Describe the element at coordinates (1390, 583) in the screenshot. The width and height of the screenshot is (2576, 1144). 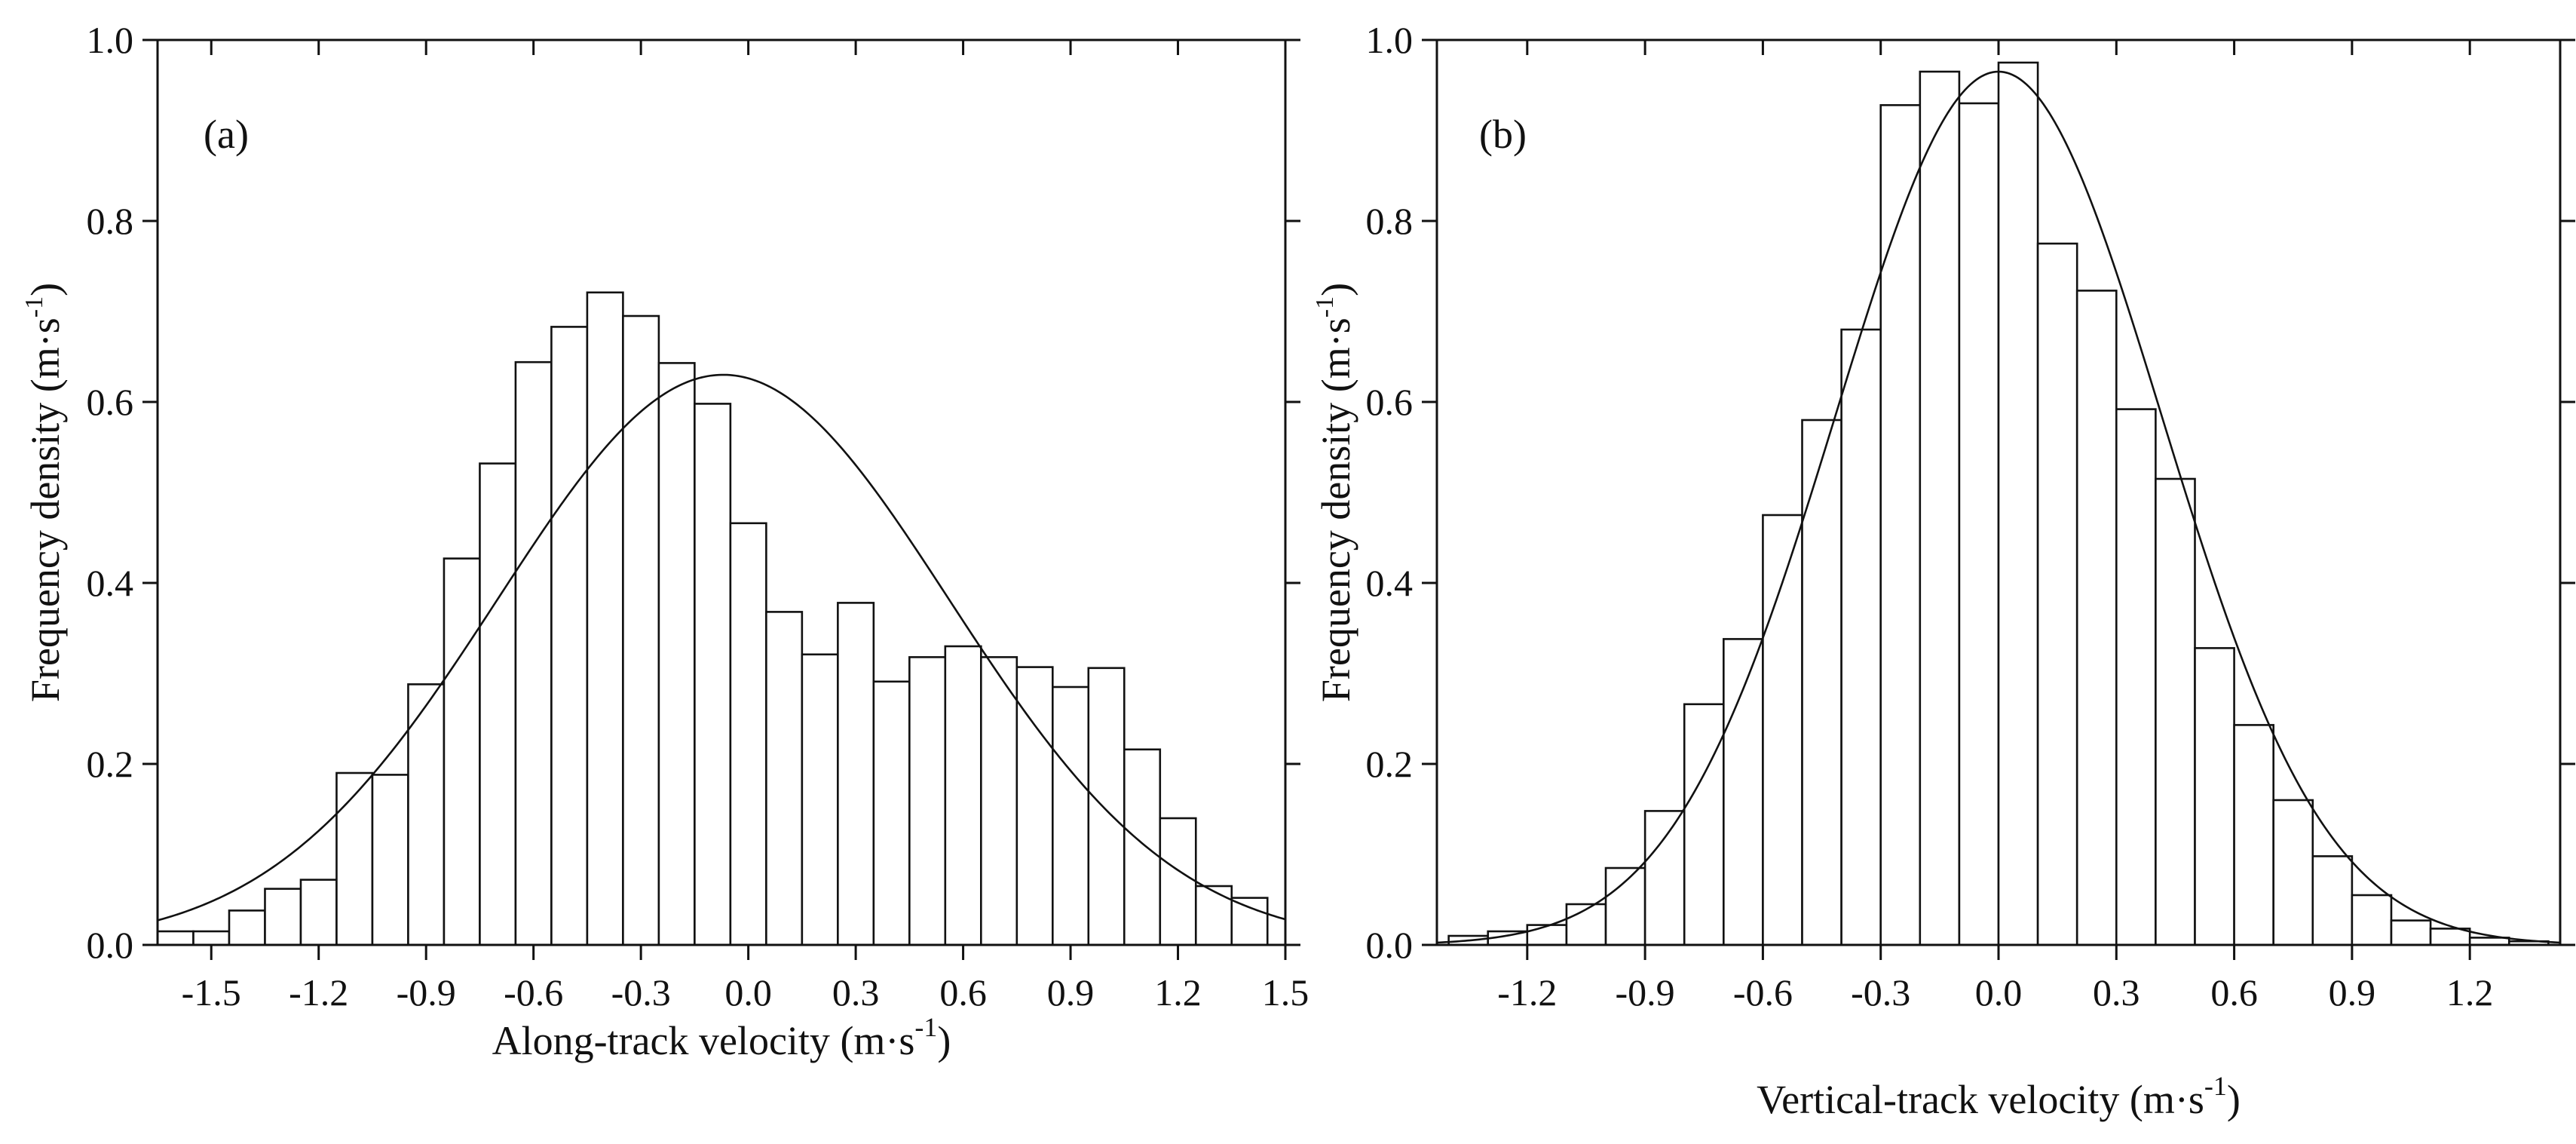
I see `y-tick-label: 0.4` at that location.